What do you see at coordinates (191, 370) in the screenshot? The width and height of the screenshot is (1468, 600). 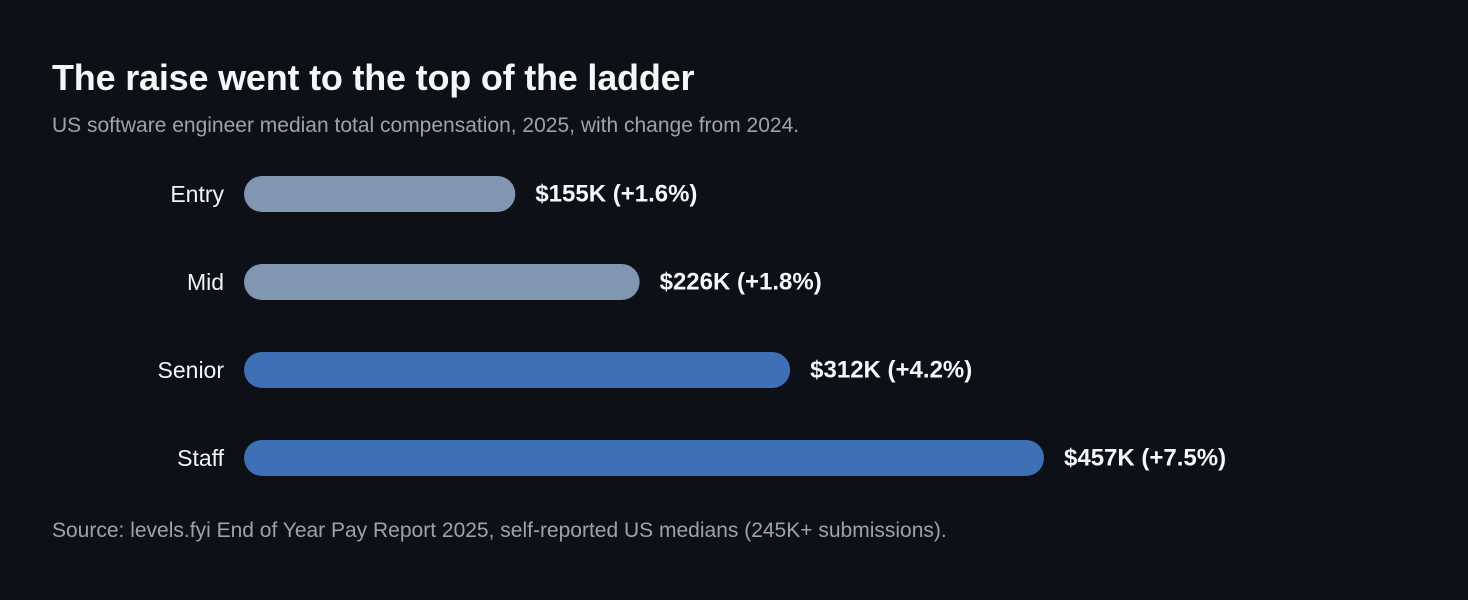 I see `category-label-senior: Senior` at bounding box center [191, 370].